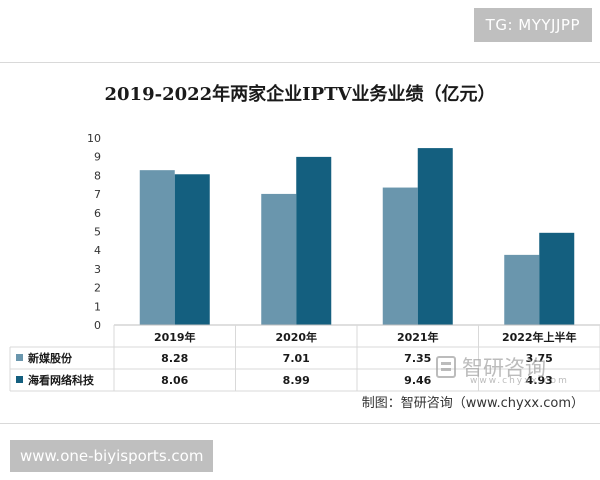 The image size is (600, 480). Describe the element at coordinates (296, 358) in the screenshot. I see `data-label: 7.01` at that location.